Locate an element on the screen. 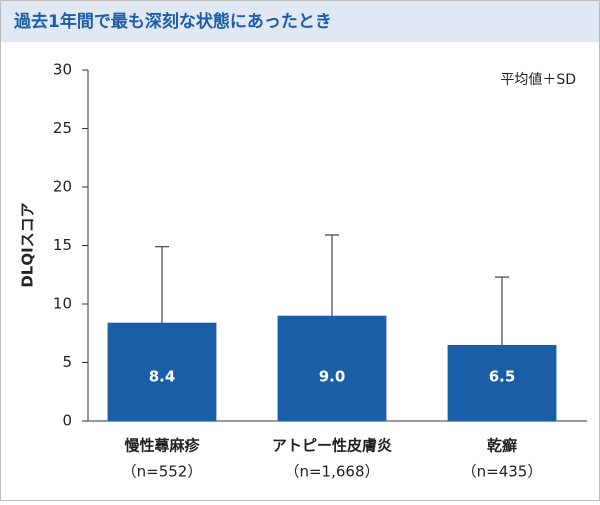 This screenshot has width=600, height=505. x-tick-note: （n=435） is located at coordinates (502, 472).